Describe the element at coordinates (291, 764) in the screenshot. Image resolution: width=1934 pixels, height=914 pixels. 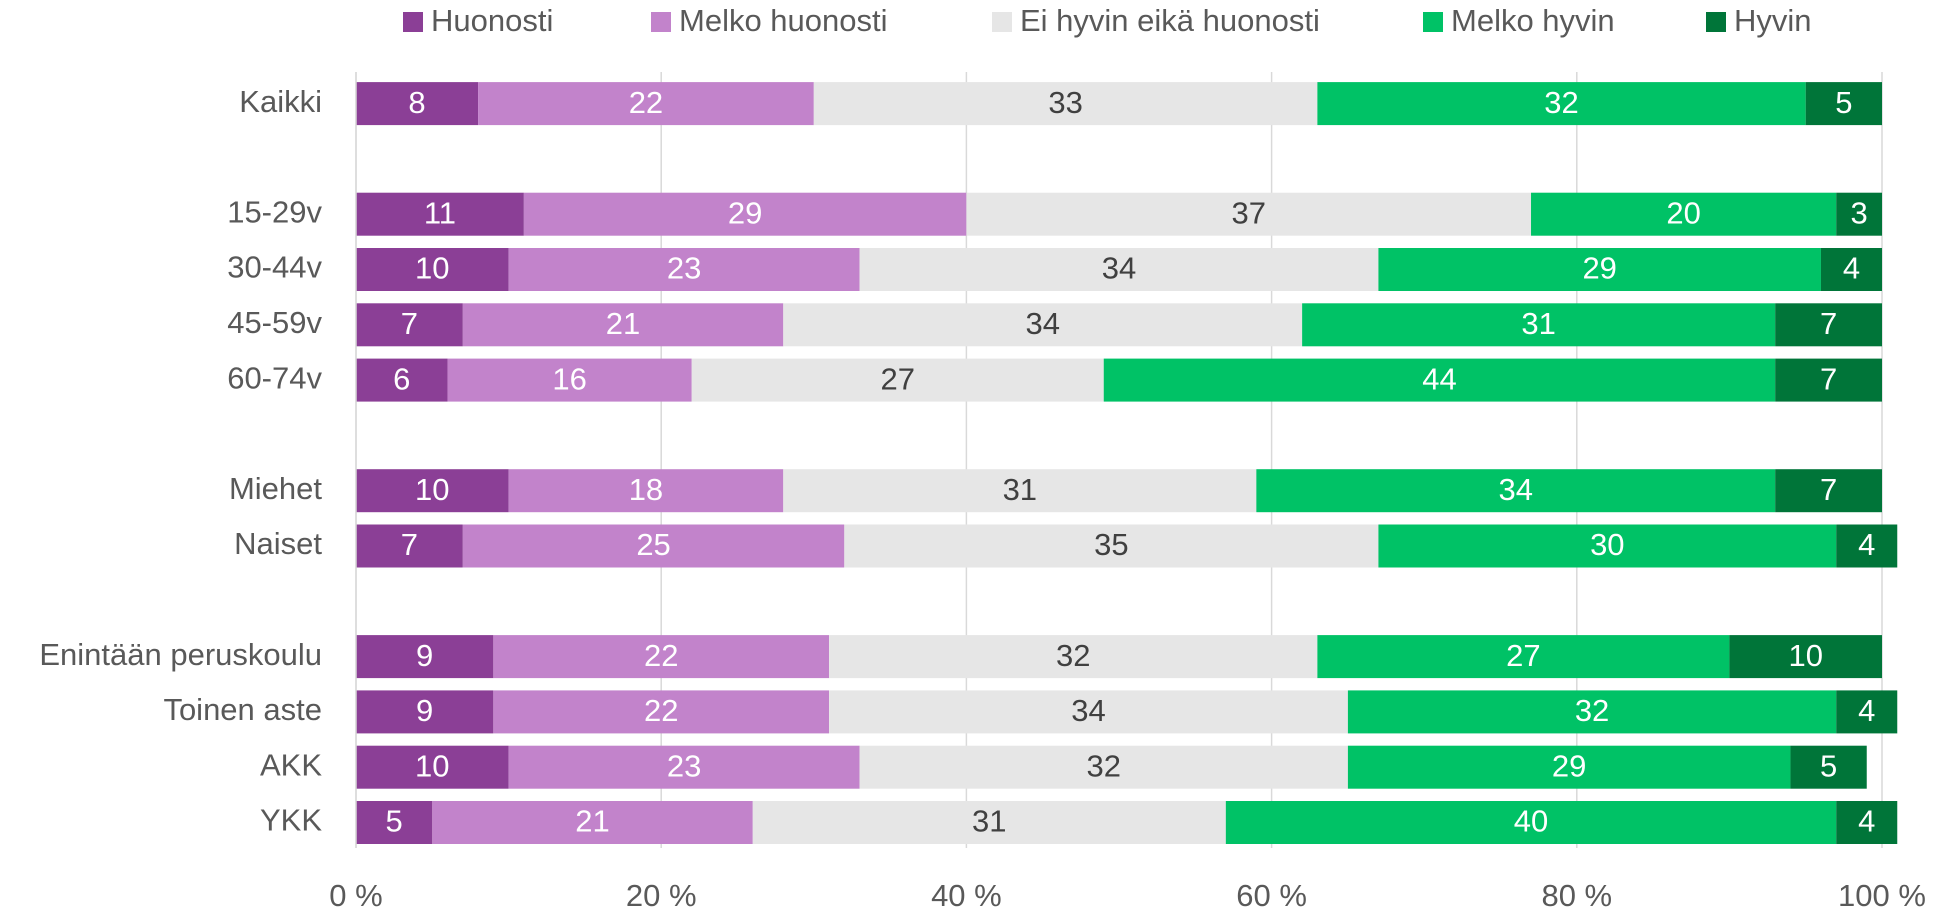
I see `y-tick-label: AKK` at that location.